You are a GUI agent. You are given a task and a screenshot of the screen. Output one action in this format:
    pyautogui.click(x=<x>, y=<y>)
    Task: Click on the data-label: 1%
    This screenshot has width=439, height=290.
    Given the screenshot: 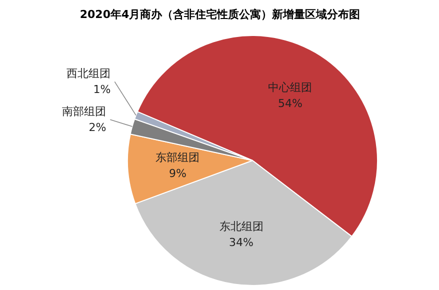 What is the action you would take?
    pyautogui.click(x=102, y=89)
    